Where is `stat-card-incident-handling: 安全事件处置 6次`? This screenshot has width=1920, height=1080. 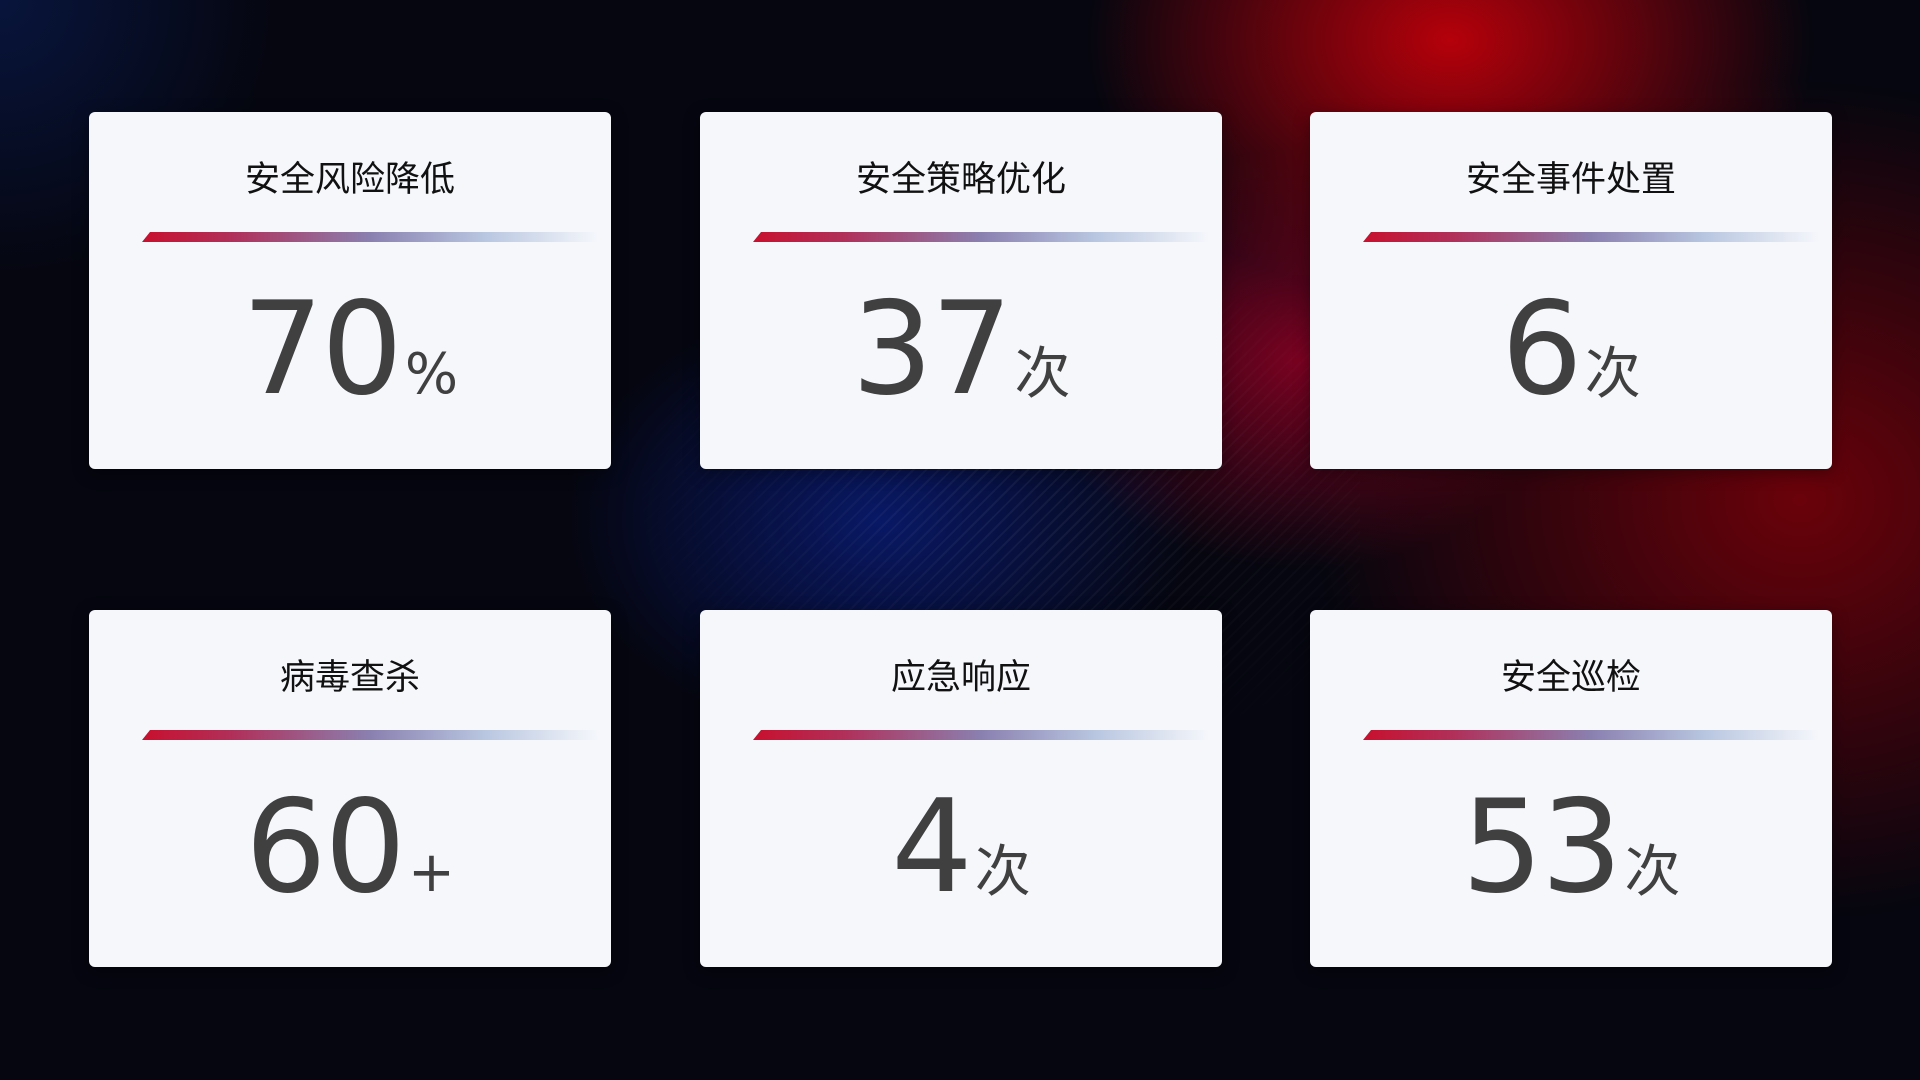 stat-card-incident-handling: 安全事件处置 6次 is located at coordinates (1571, 290).